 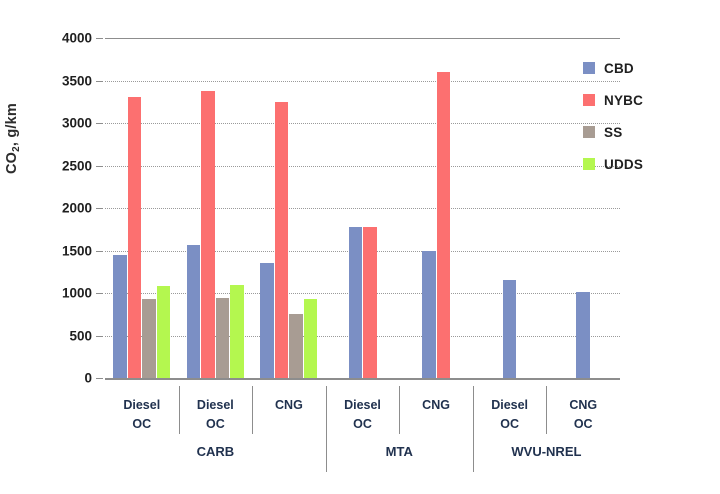 I want to click on category-label-line2-0: OC, so click(x=142, y=424).